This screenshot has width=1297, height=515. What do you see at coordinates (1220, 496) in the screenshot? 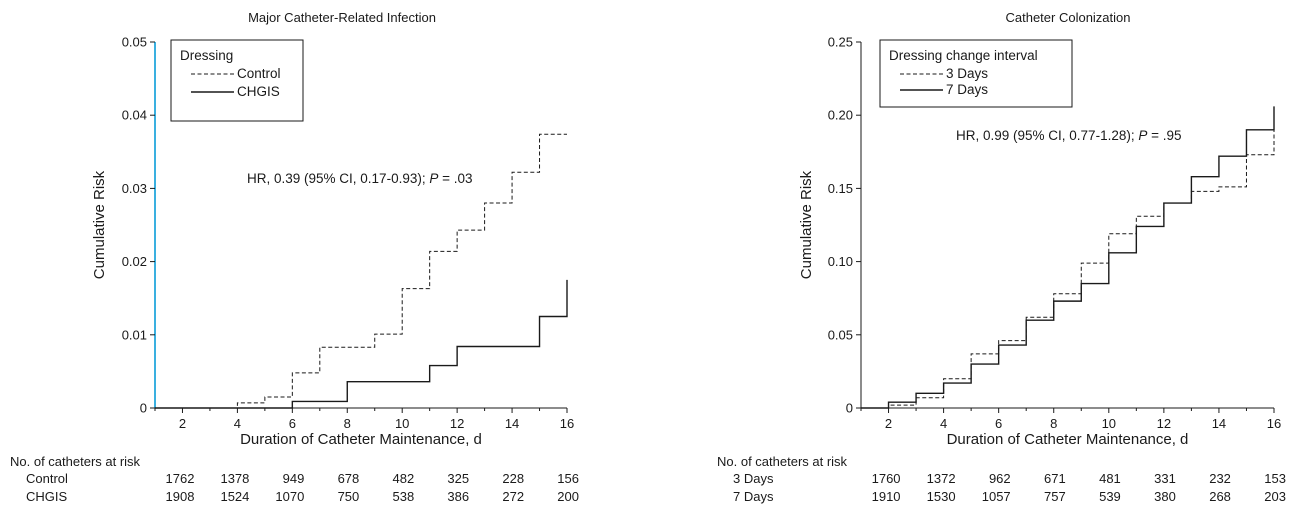
I see `at-risk-value: 268` at bounding box center [1220, 496].